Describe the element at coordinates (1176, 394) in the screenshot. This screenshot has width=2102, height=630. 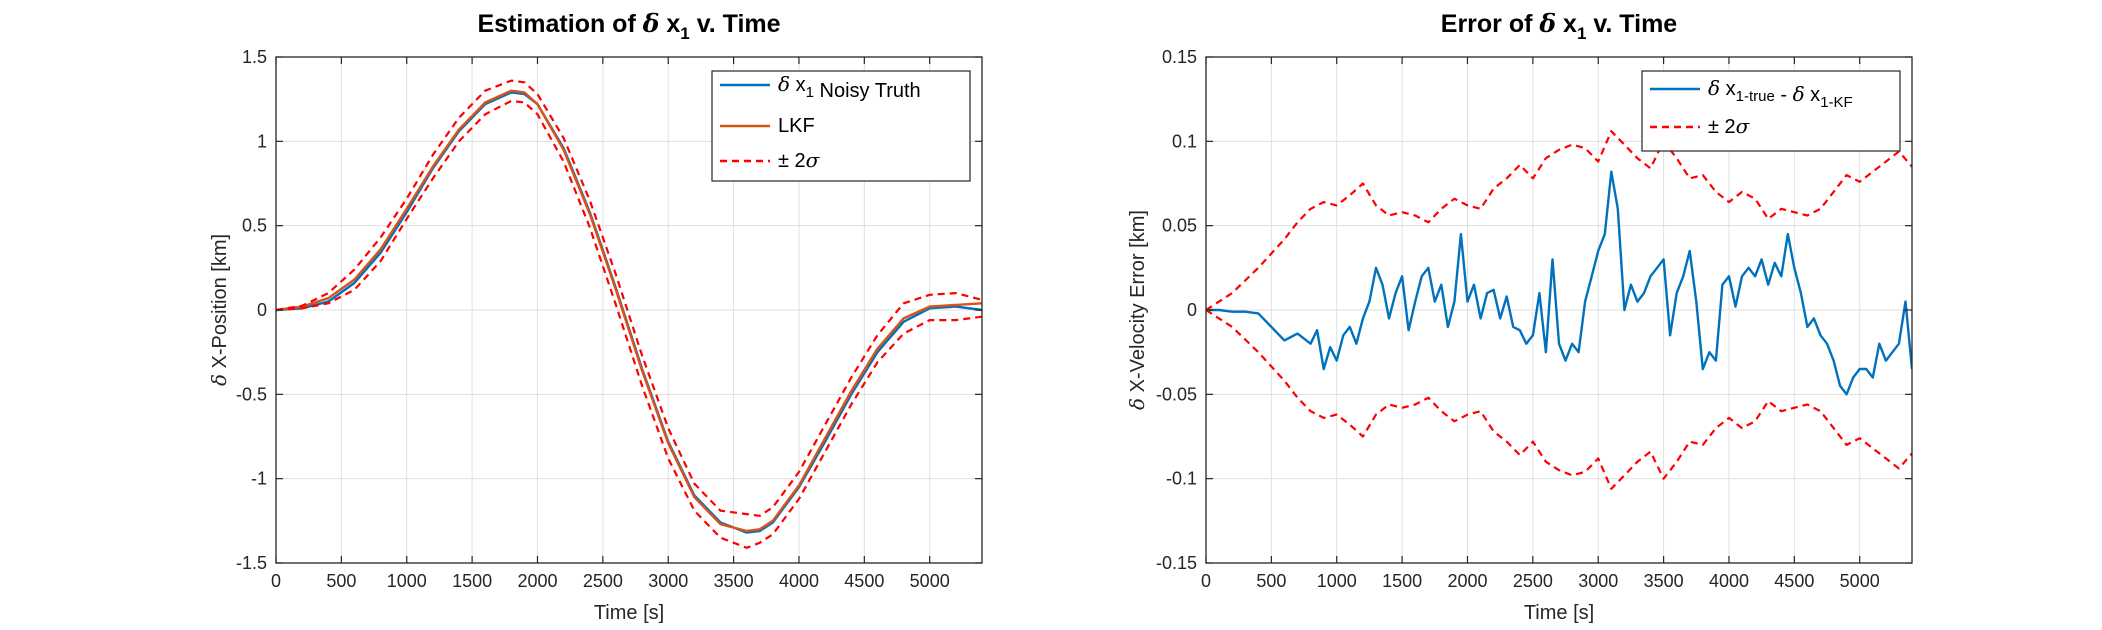
I see `y-tick-label: -0.05` at that location.